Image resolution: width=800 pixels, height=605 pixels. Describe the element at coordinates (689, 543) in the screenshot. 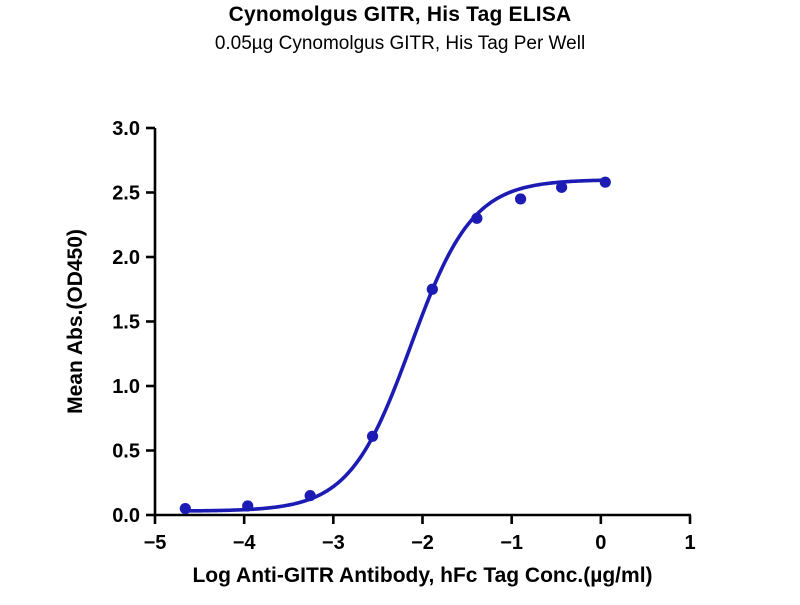

I see `x-tick-label: 1` at that location.